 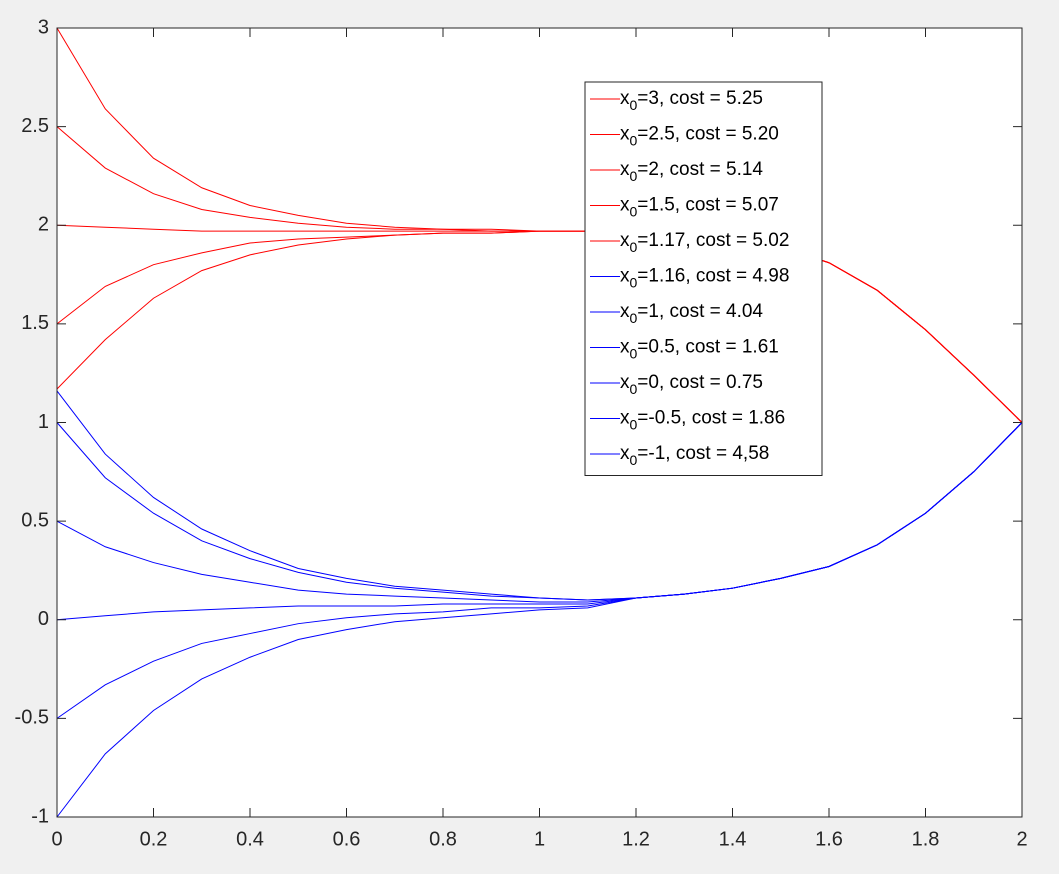 I want to click on x-tick-label: 2, so click(x=1021, y=839).